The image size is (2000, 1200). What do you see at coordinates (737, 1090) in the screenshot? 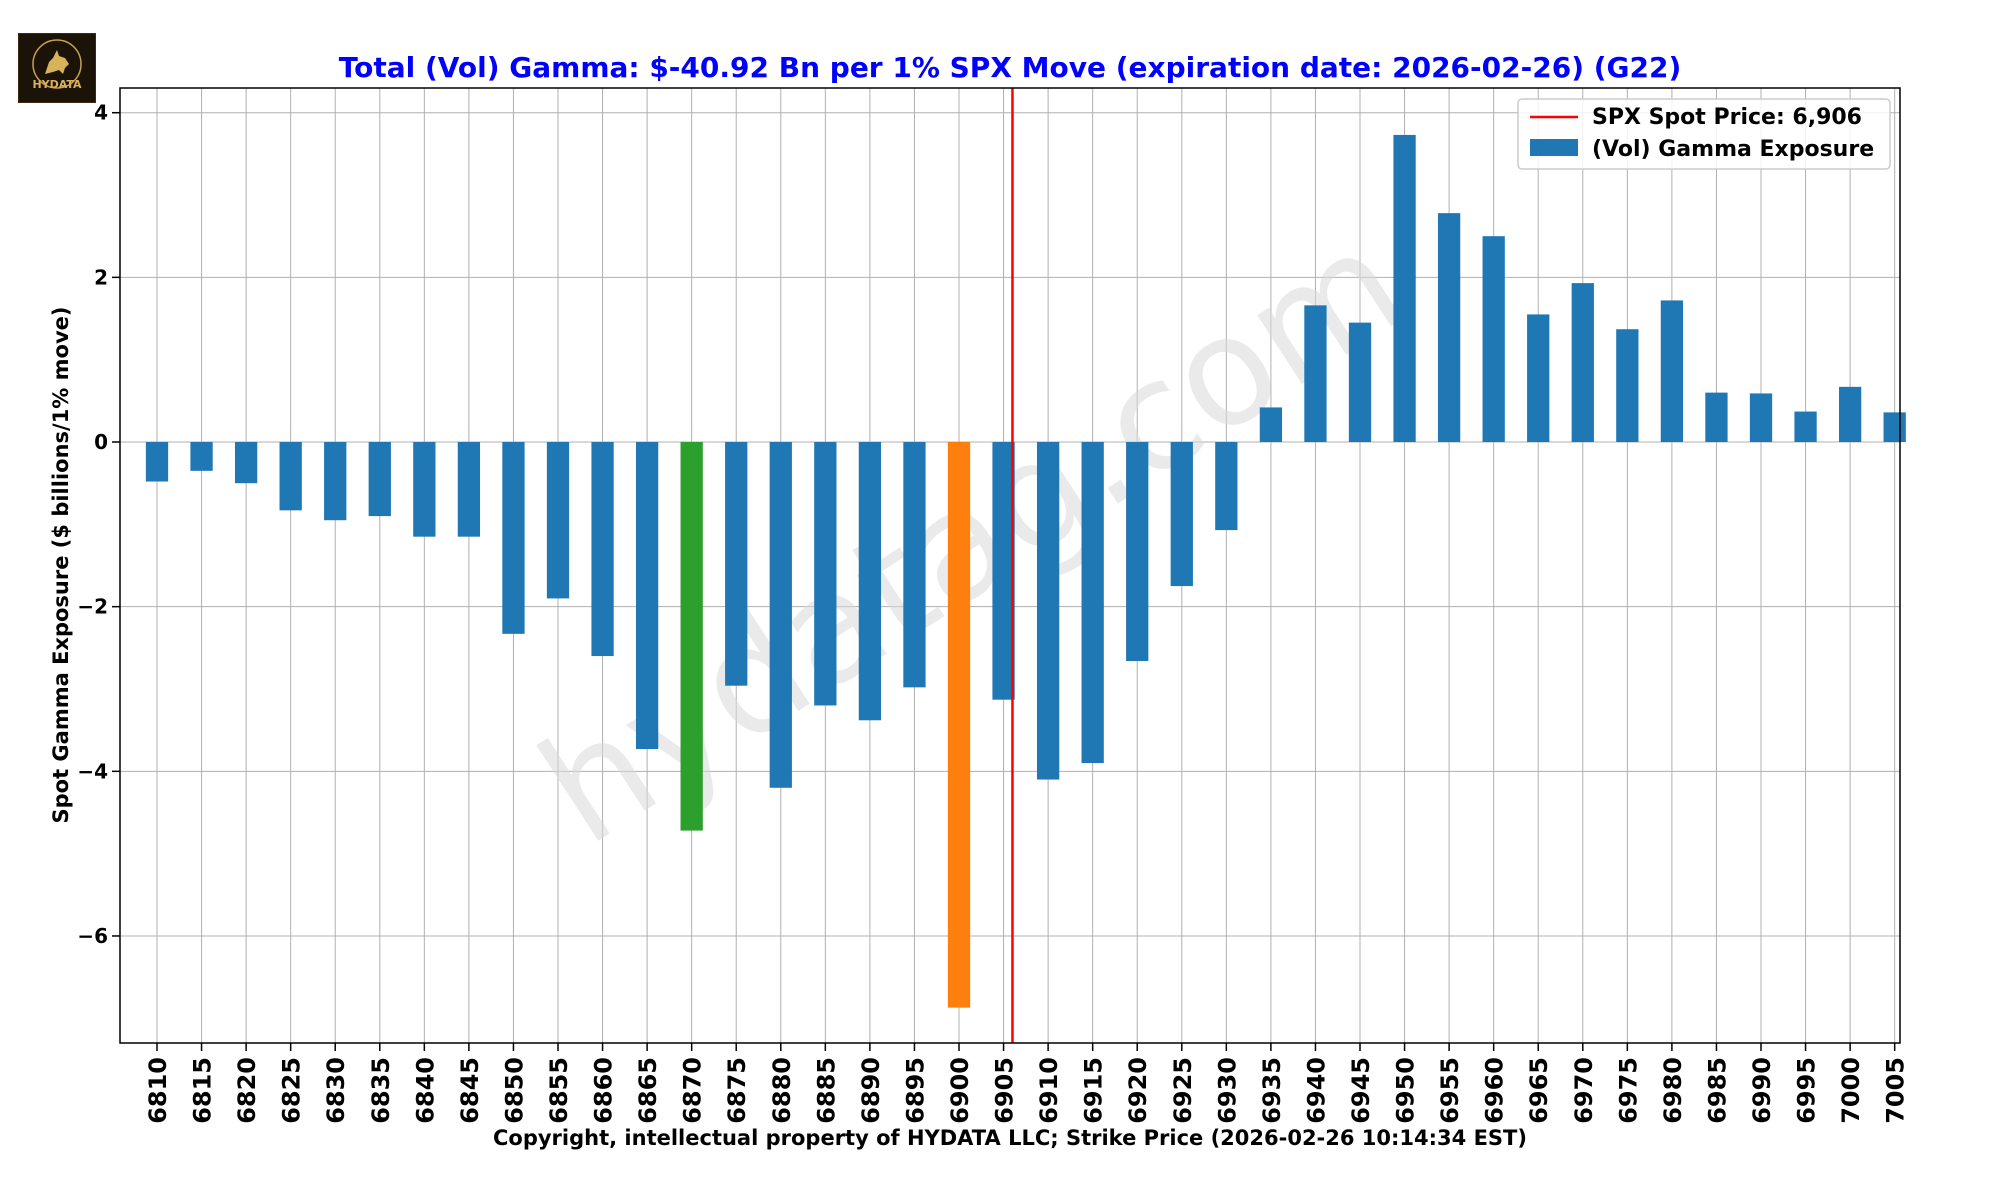
I see `x-tick-label-6875: 6875` at bounding box center [737, 1090].